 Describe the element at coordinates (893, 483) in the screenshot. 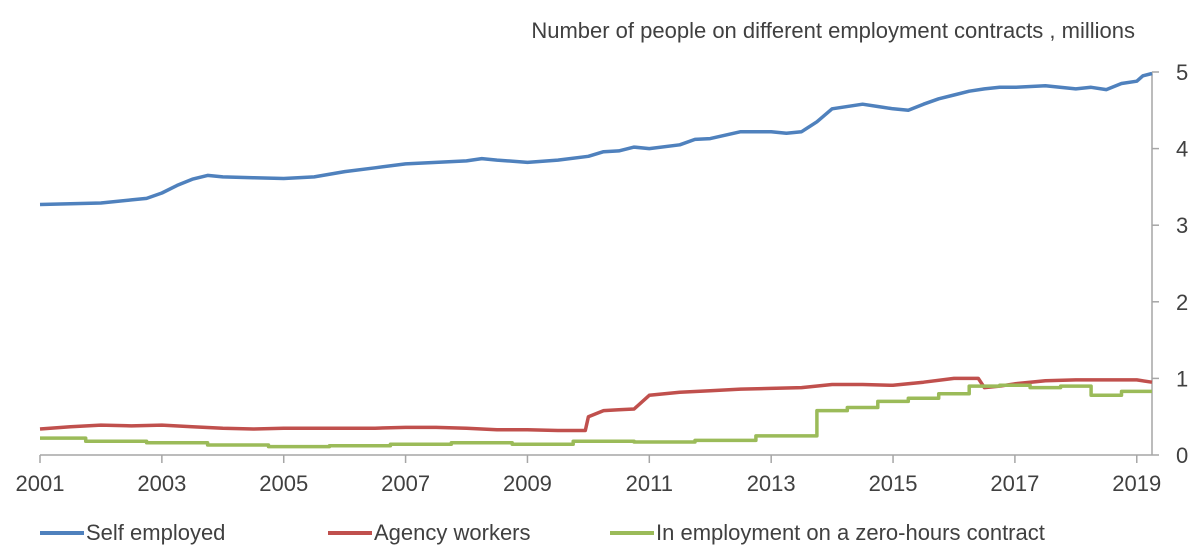

I see `x-tick-label: 2015` at that location.